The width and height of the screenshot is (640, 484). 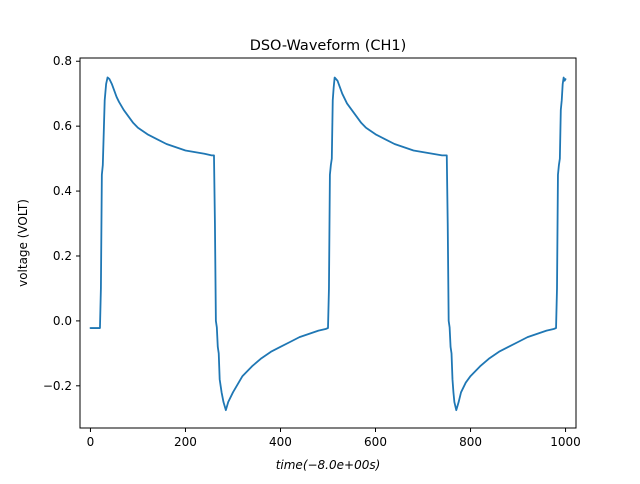 What do you see at coordinates (328, 465) in the screenshot?
I see `x-axis-label: time(−8.0e+00s)` at bounding box center [328, 465].